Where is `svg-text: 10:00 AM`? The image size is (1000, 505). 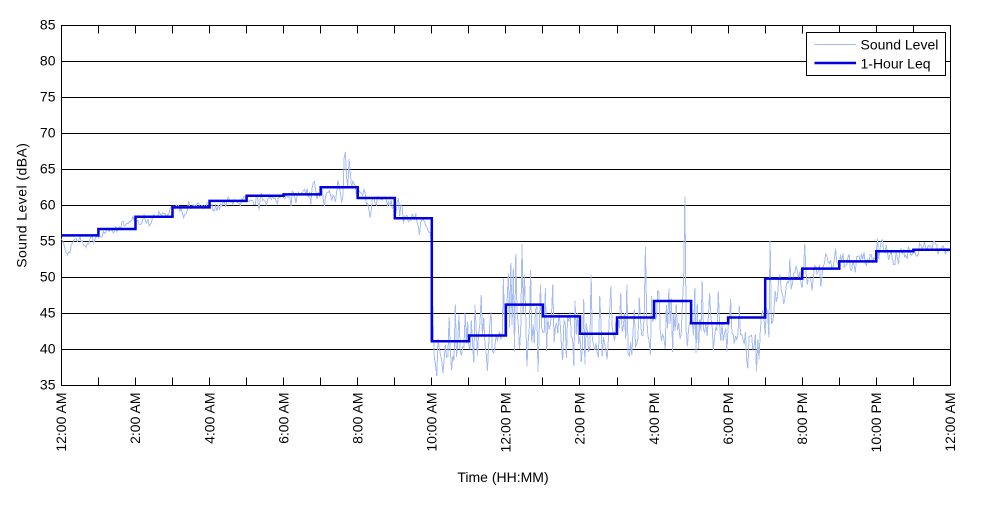 svg-text: 10:00 AM is located at coordinates (432, 422).